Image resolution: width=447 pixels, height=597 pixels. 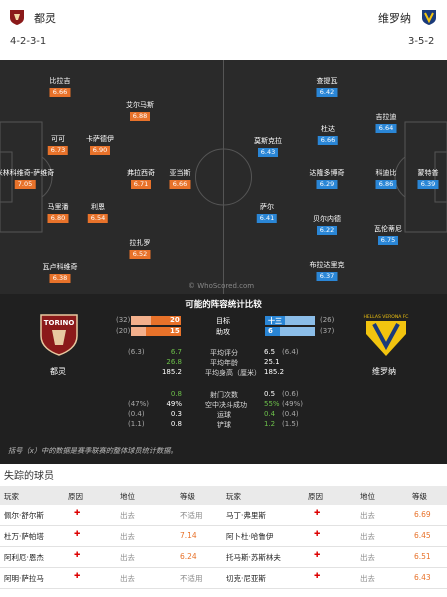 What do you see at coordinates (223, 515) in the screenshot?
I see `table-row: 佩尔·舒尔斯 ✚ 出去 不适用 马丁·弗里斯 ✚ 出去 6.69` at bounding box center [223, 515].